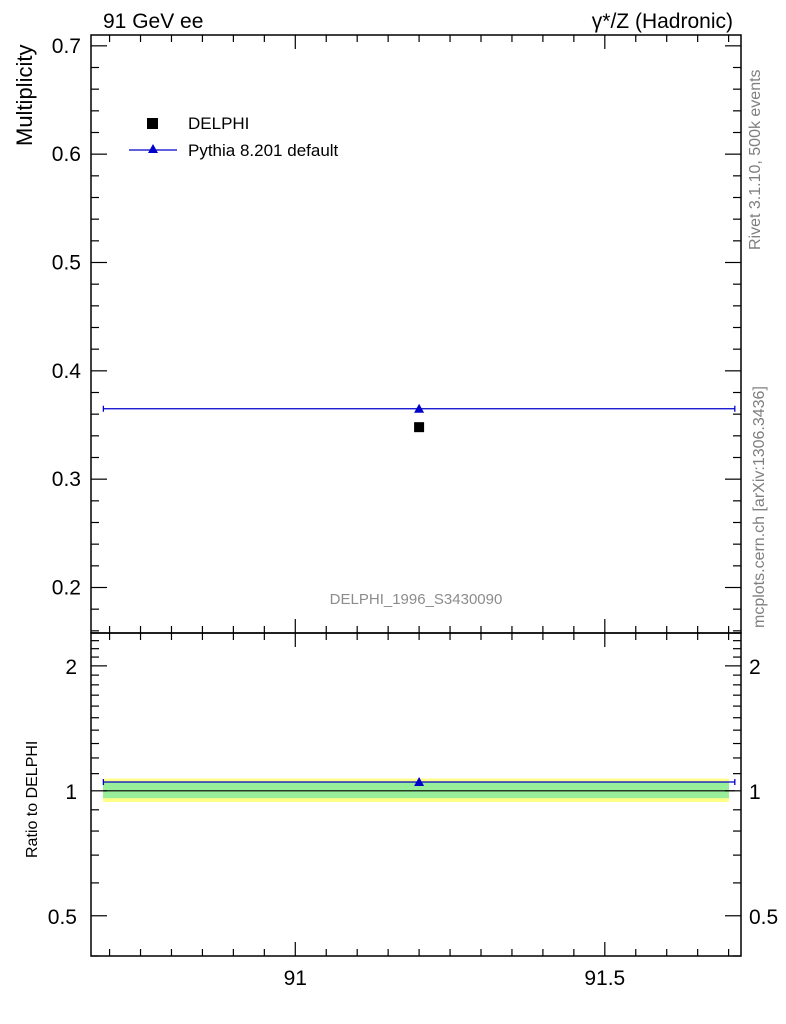  What do you see at coordinates (152, 123) in the screenshot?
I see `legend-delphi-marker` at bounding box center [152, 123].